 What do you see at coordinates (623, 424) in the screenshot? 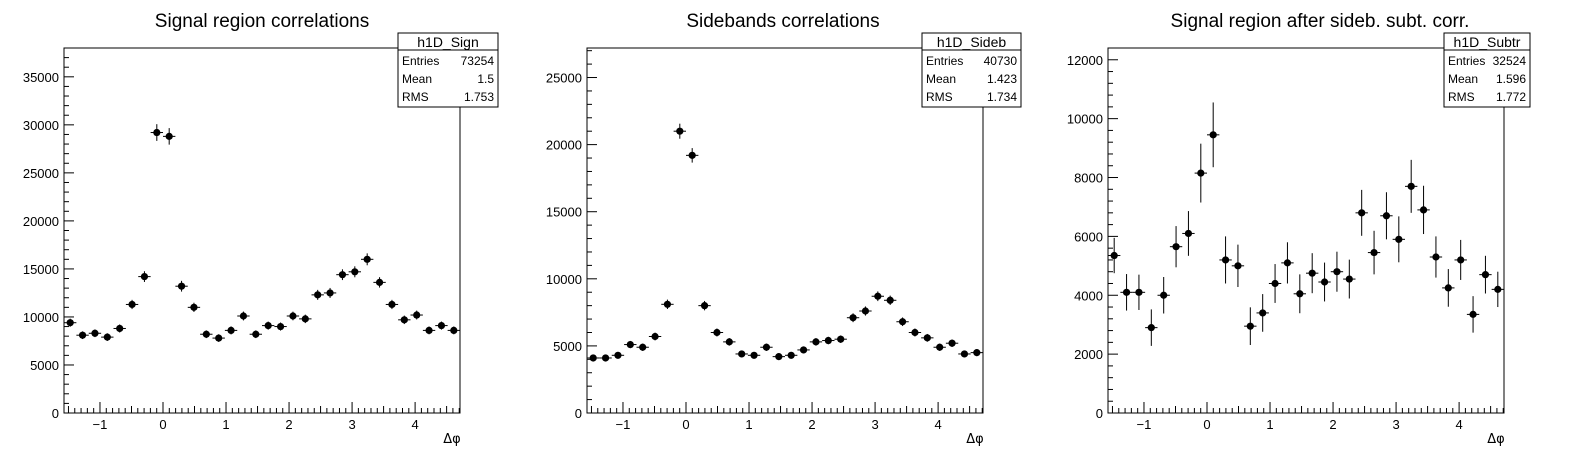
I see `x-tick-label: −1` at bounding box center [623, 424].